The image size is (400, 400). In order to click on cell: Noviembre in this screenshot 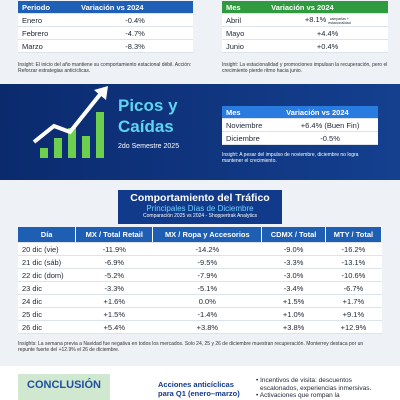, I will do `click(252, 125)`.